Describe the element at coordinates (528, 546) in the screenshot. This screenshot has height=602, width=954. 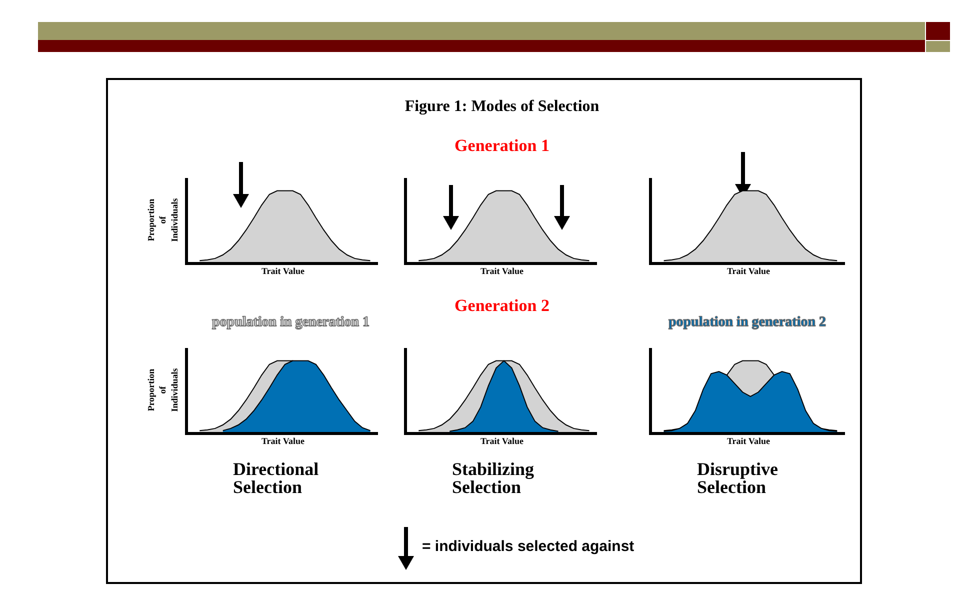
I see `text: = individuals selected against` at that location.